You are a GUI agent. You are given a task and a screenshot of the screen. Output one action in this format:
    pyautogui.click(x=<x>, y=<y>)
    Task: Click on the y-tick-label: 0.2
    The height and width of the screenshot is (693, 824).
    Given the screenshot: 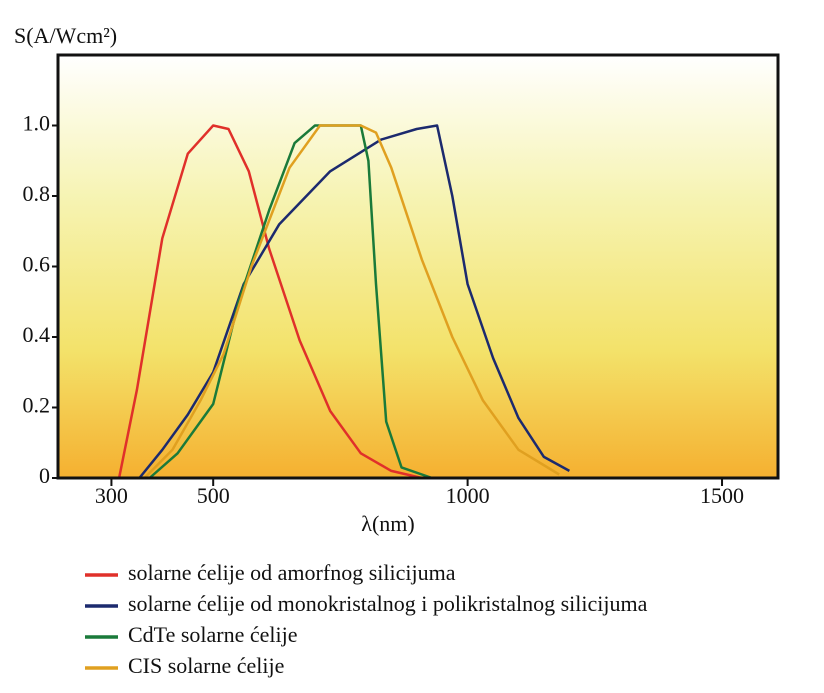 What is the action you would take?
    pyautogui.click(x=37, y=405)
    